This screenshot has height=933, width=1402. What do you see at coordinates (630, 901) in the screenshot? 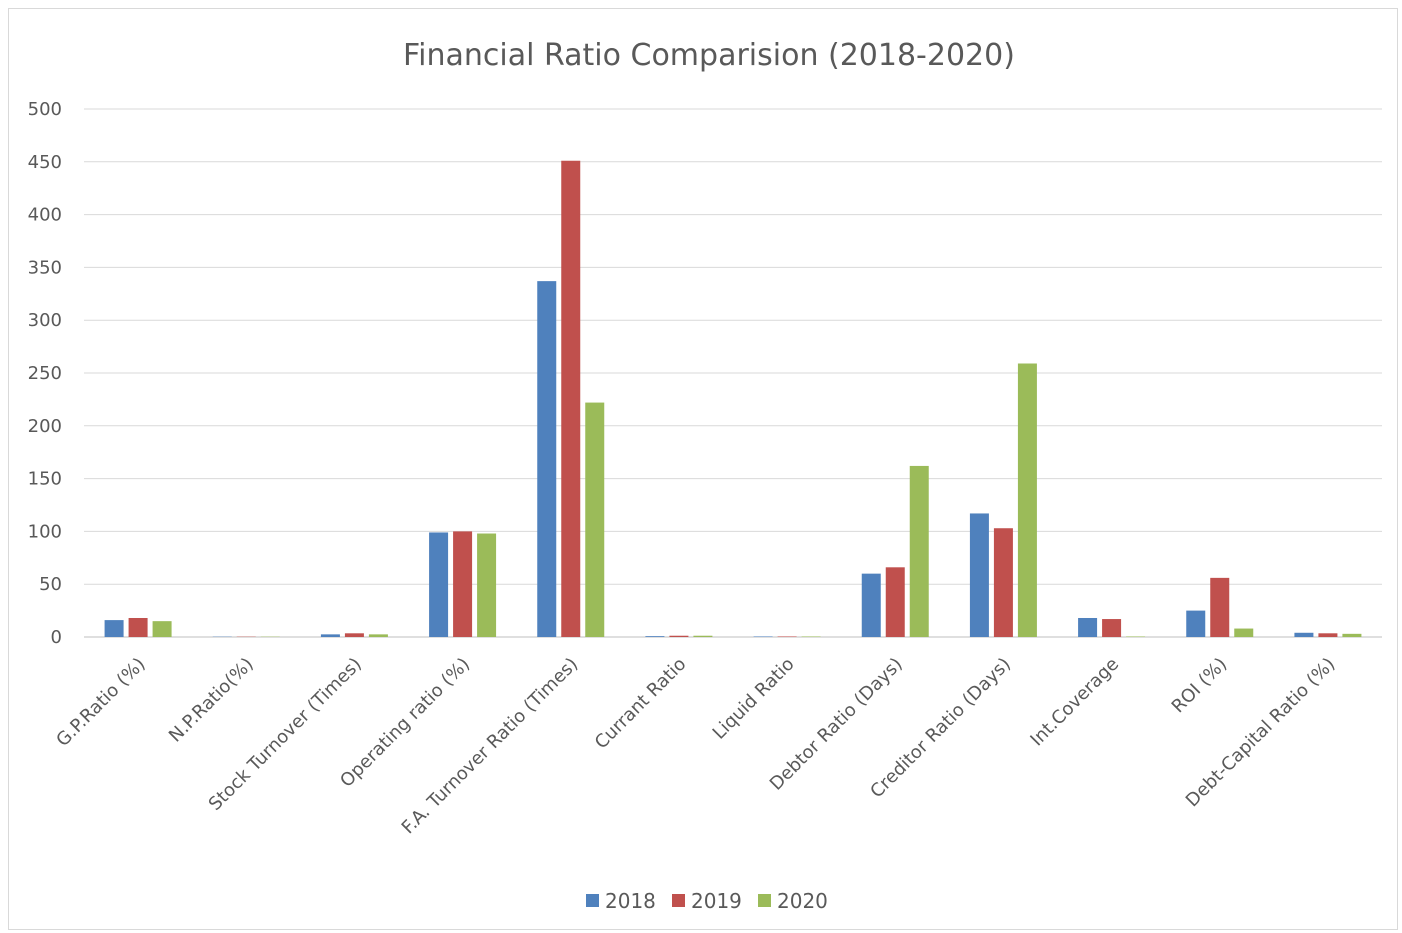
I see `legend-label: 2018` at bounding box center [630, 901].